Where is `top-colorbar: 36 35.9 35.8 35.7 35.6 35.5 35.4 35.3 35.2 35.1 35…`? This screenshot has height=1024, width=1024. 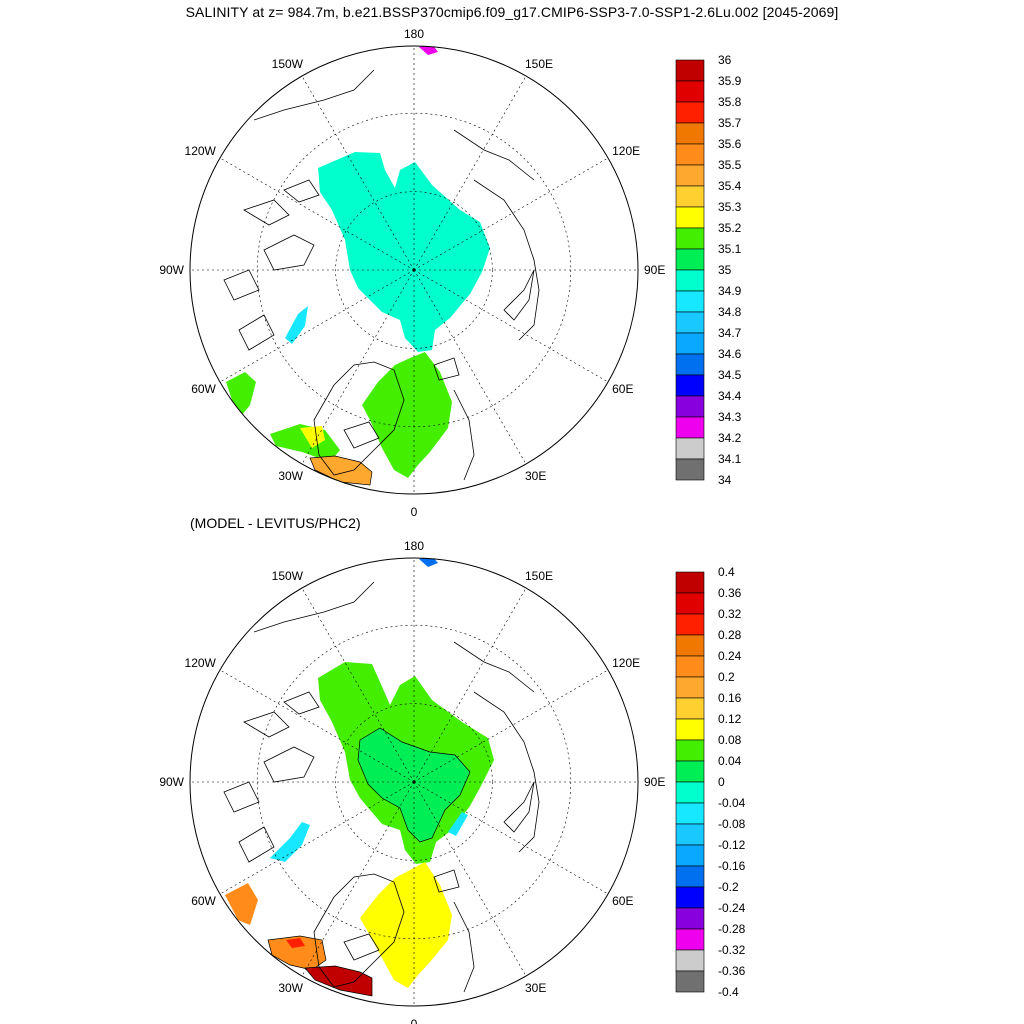 top-colorbar: 36 35.9 35.8 35.7 35.6 35.5 35.4 35.3 35.2 35.1 35… is located at coordinates (708, 270).